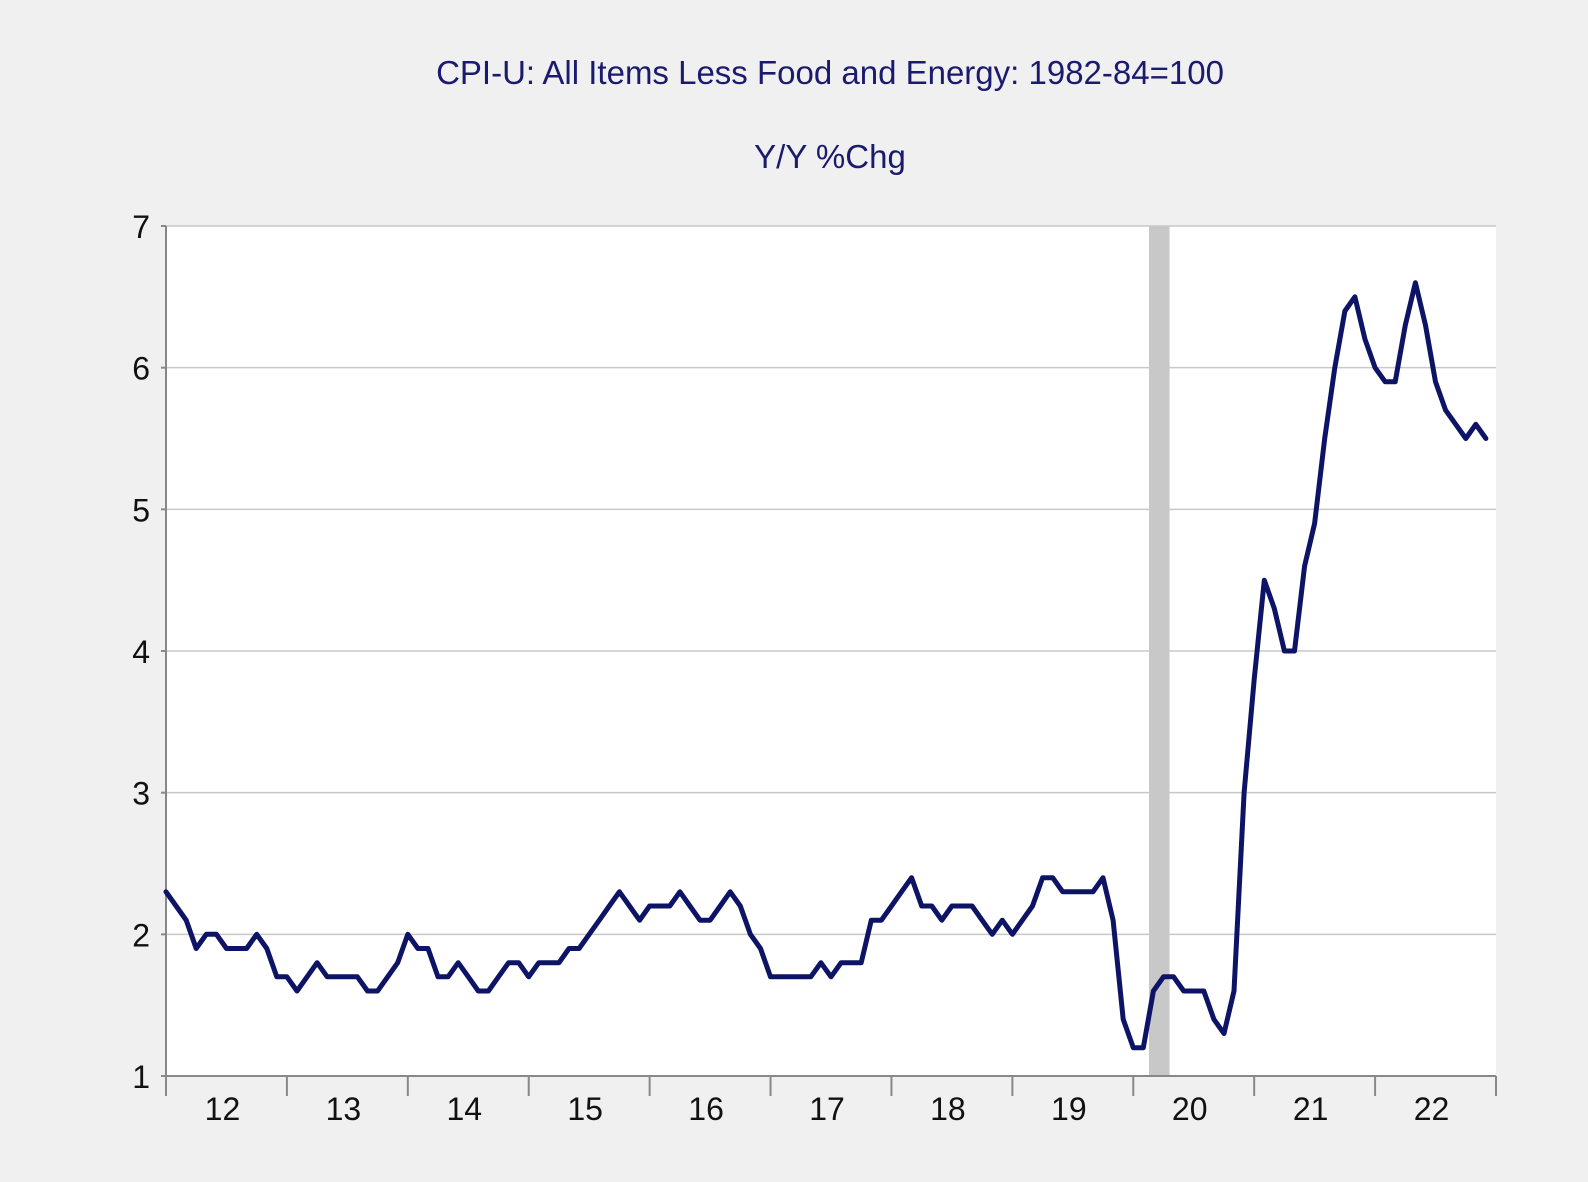  I want to click on y-tick-label: 3, so click(141, 794).